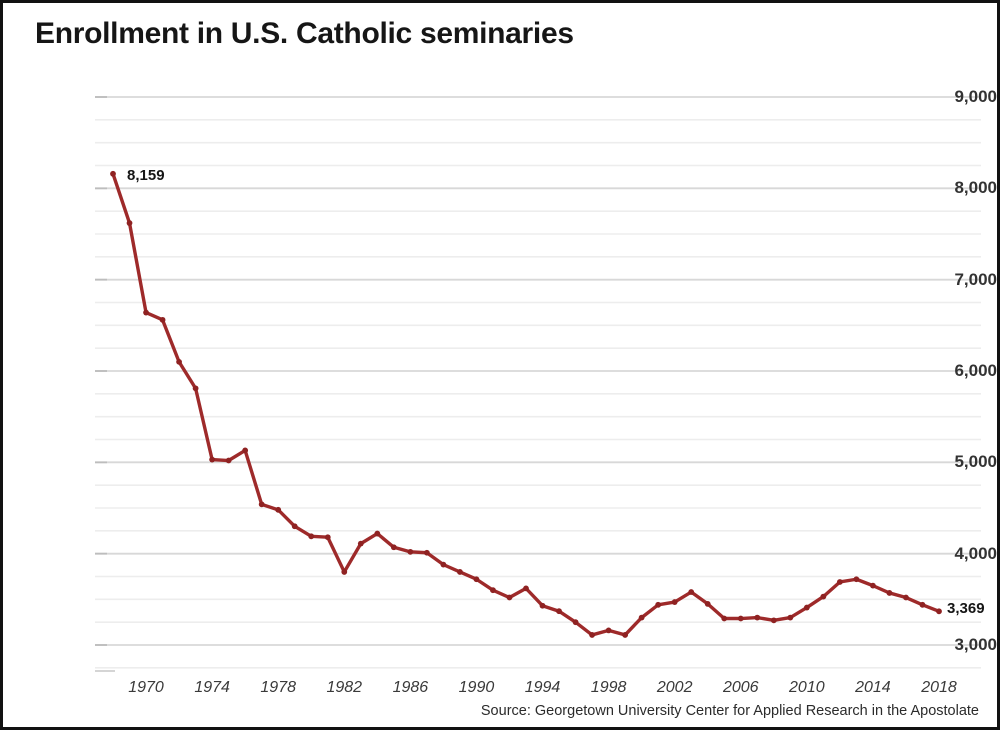  What do you see at coordinates (975, 370) in the screenshot?
I see `y-axis-tick-label: 6,000` at bounding box center [975, 370].